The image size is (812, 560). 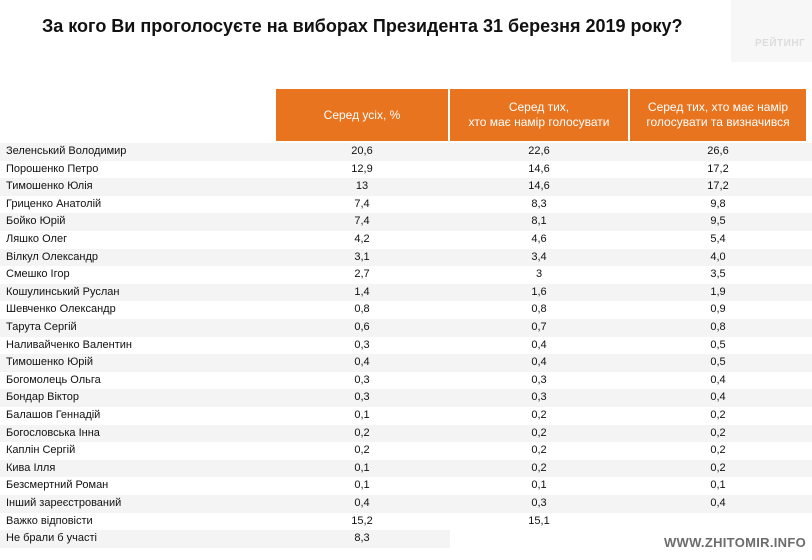 What do you see at coordinates (64, 503) in the screenshot?
I see `candidate-name: Інший зареєстрований` at bounding box center [64, 503].